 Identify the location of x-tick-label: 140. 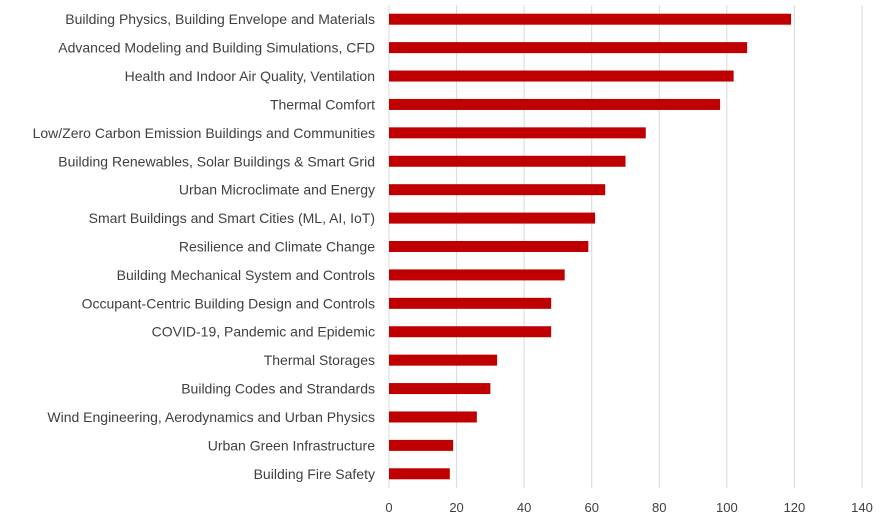
(862, 507).